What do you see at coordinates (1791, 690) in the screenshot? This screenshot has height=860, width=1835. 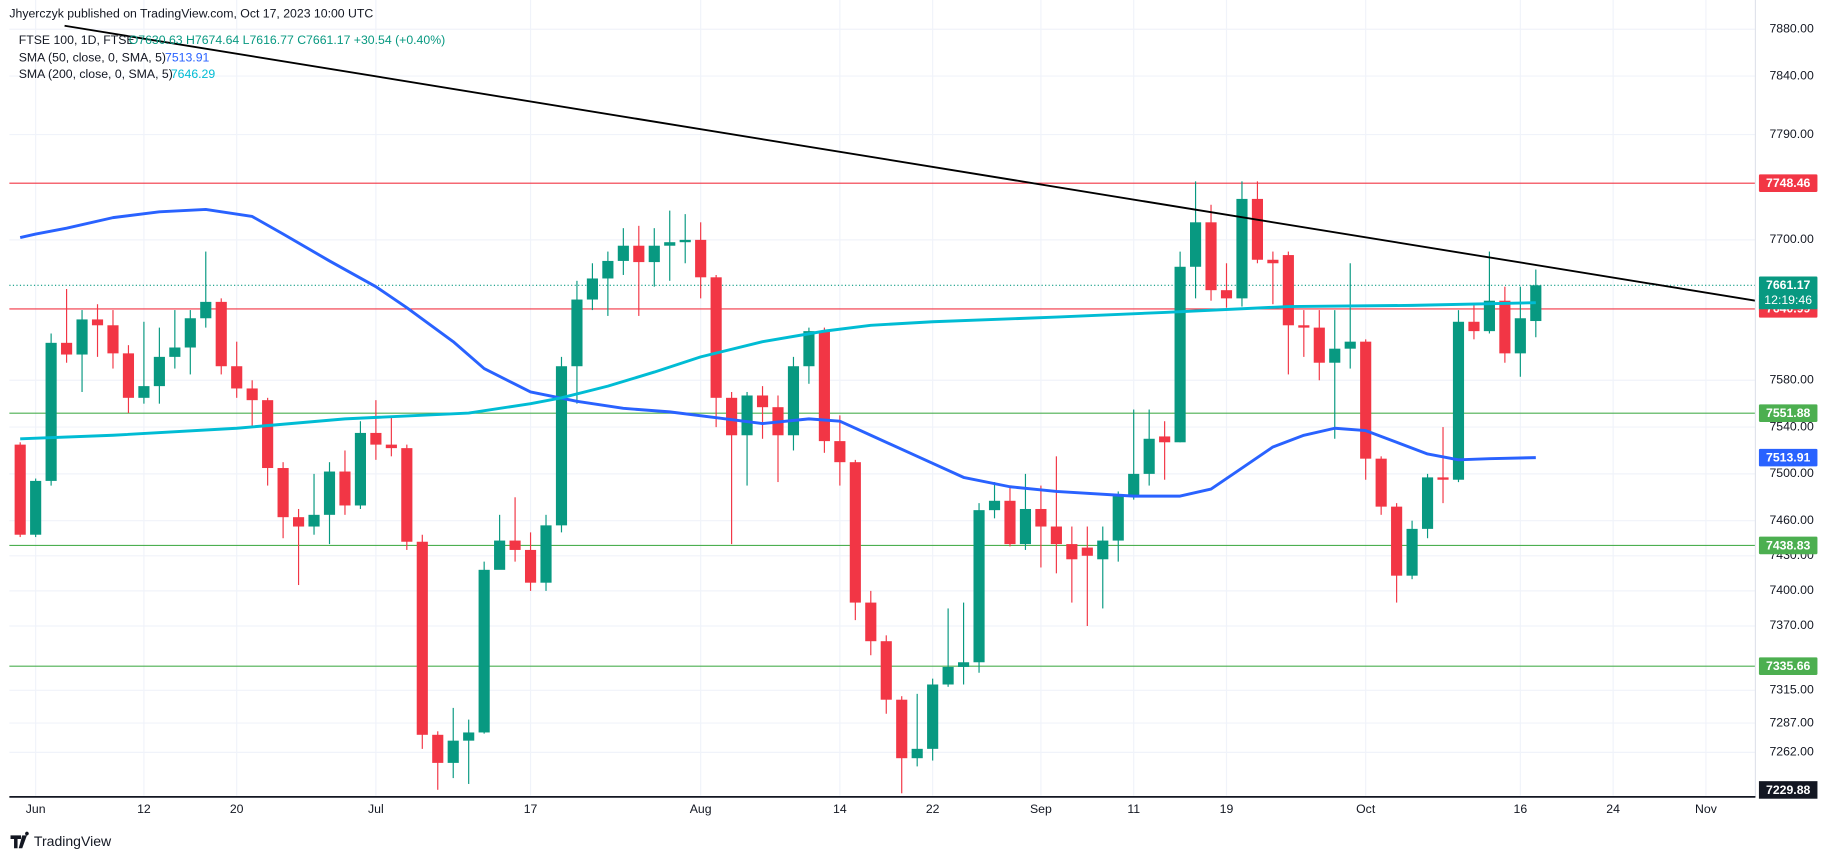 I see `y-tick-label: 7315.00` at bounding box center [1791, 690].